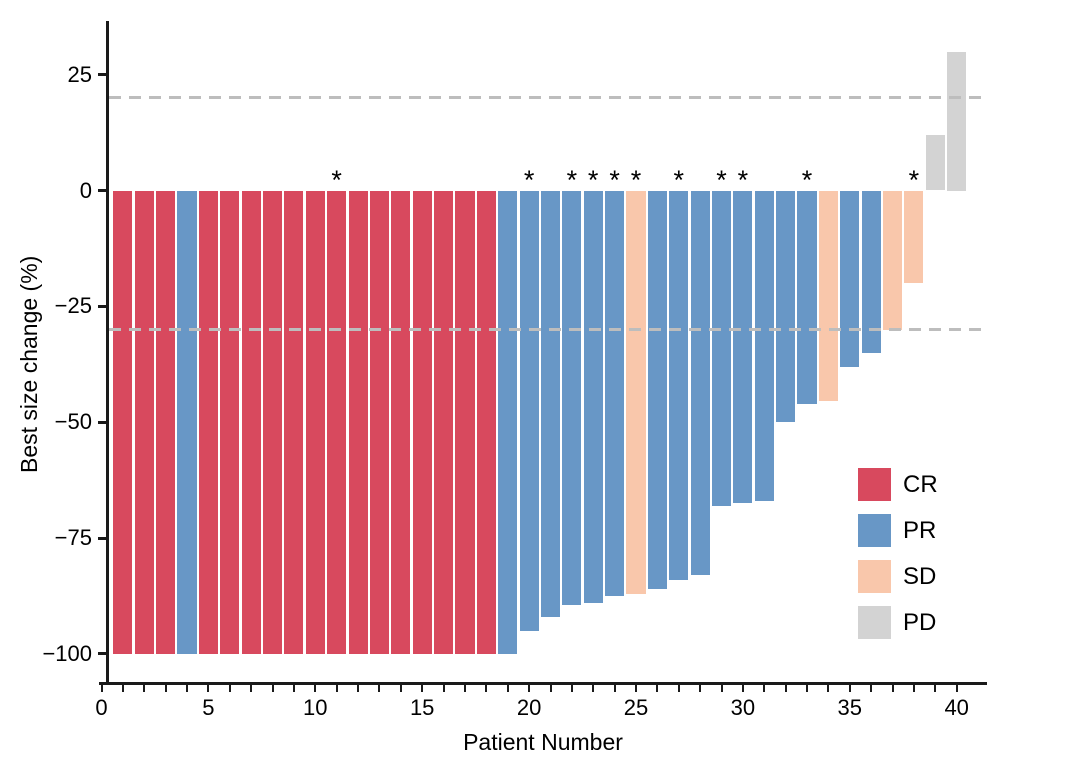 Image resolution: width=1080 pixels, height=763 pixels. I want to click on x-tick-label-5: 5, so click(208, 707).